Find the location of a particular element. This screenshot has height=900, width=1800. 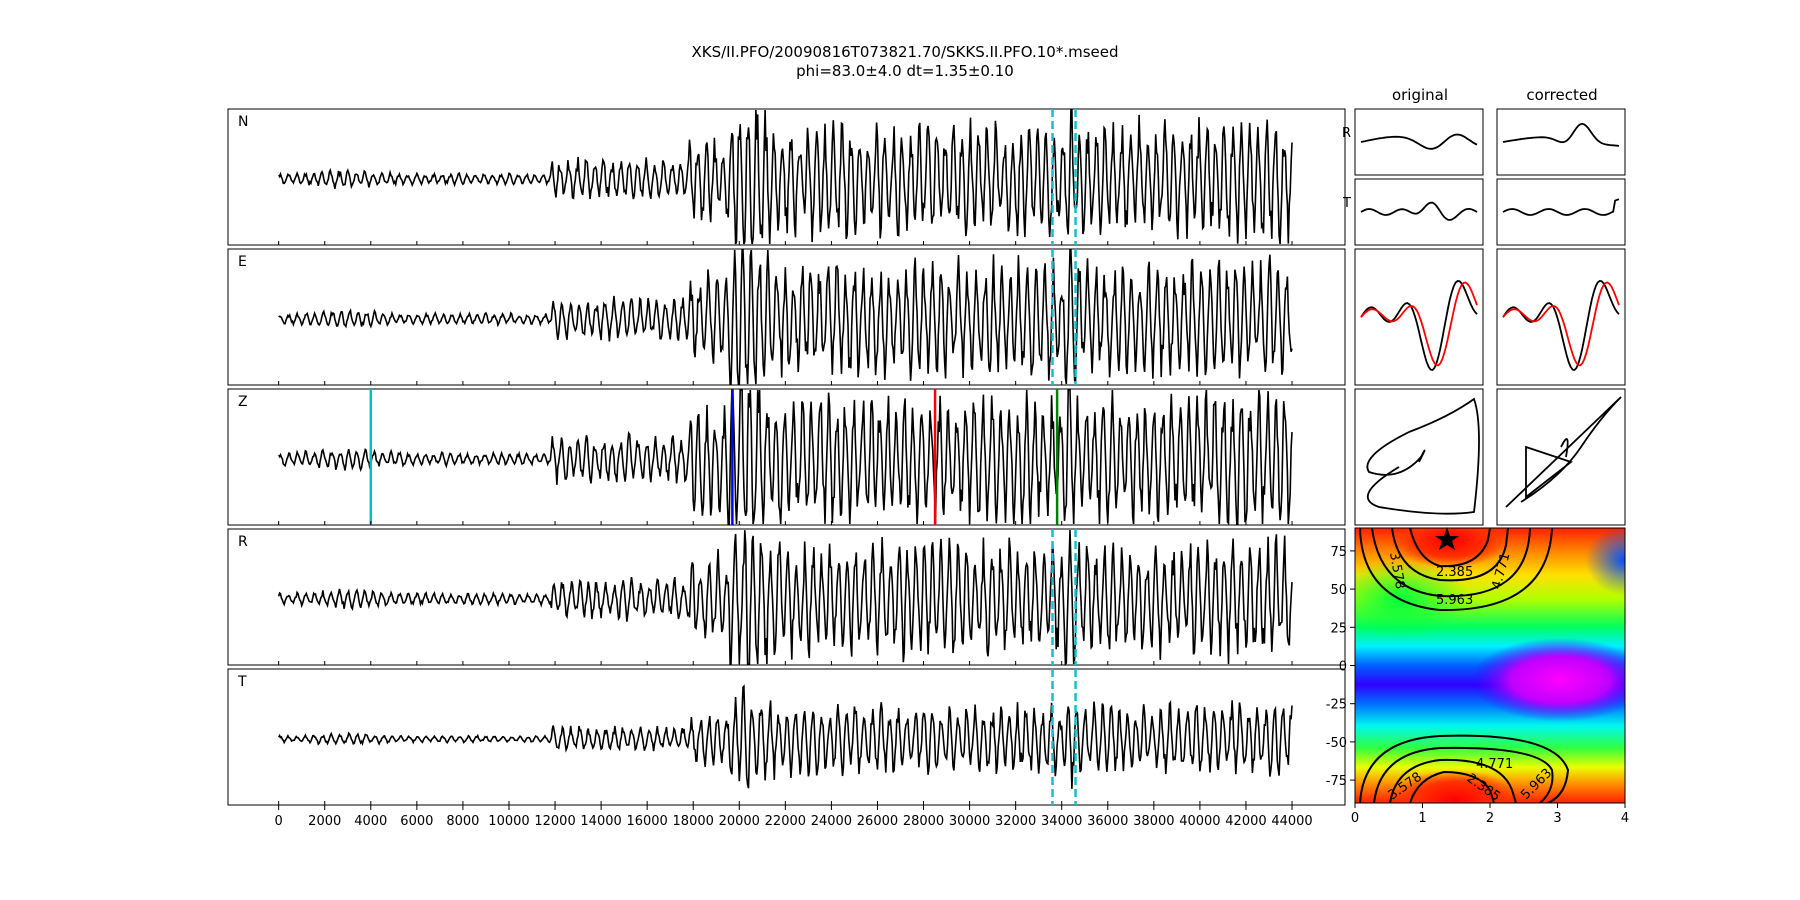

heatmap-low-lobe is located at coordinates (1547, 680).